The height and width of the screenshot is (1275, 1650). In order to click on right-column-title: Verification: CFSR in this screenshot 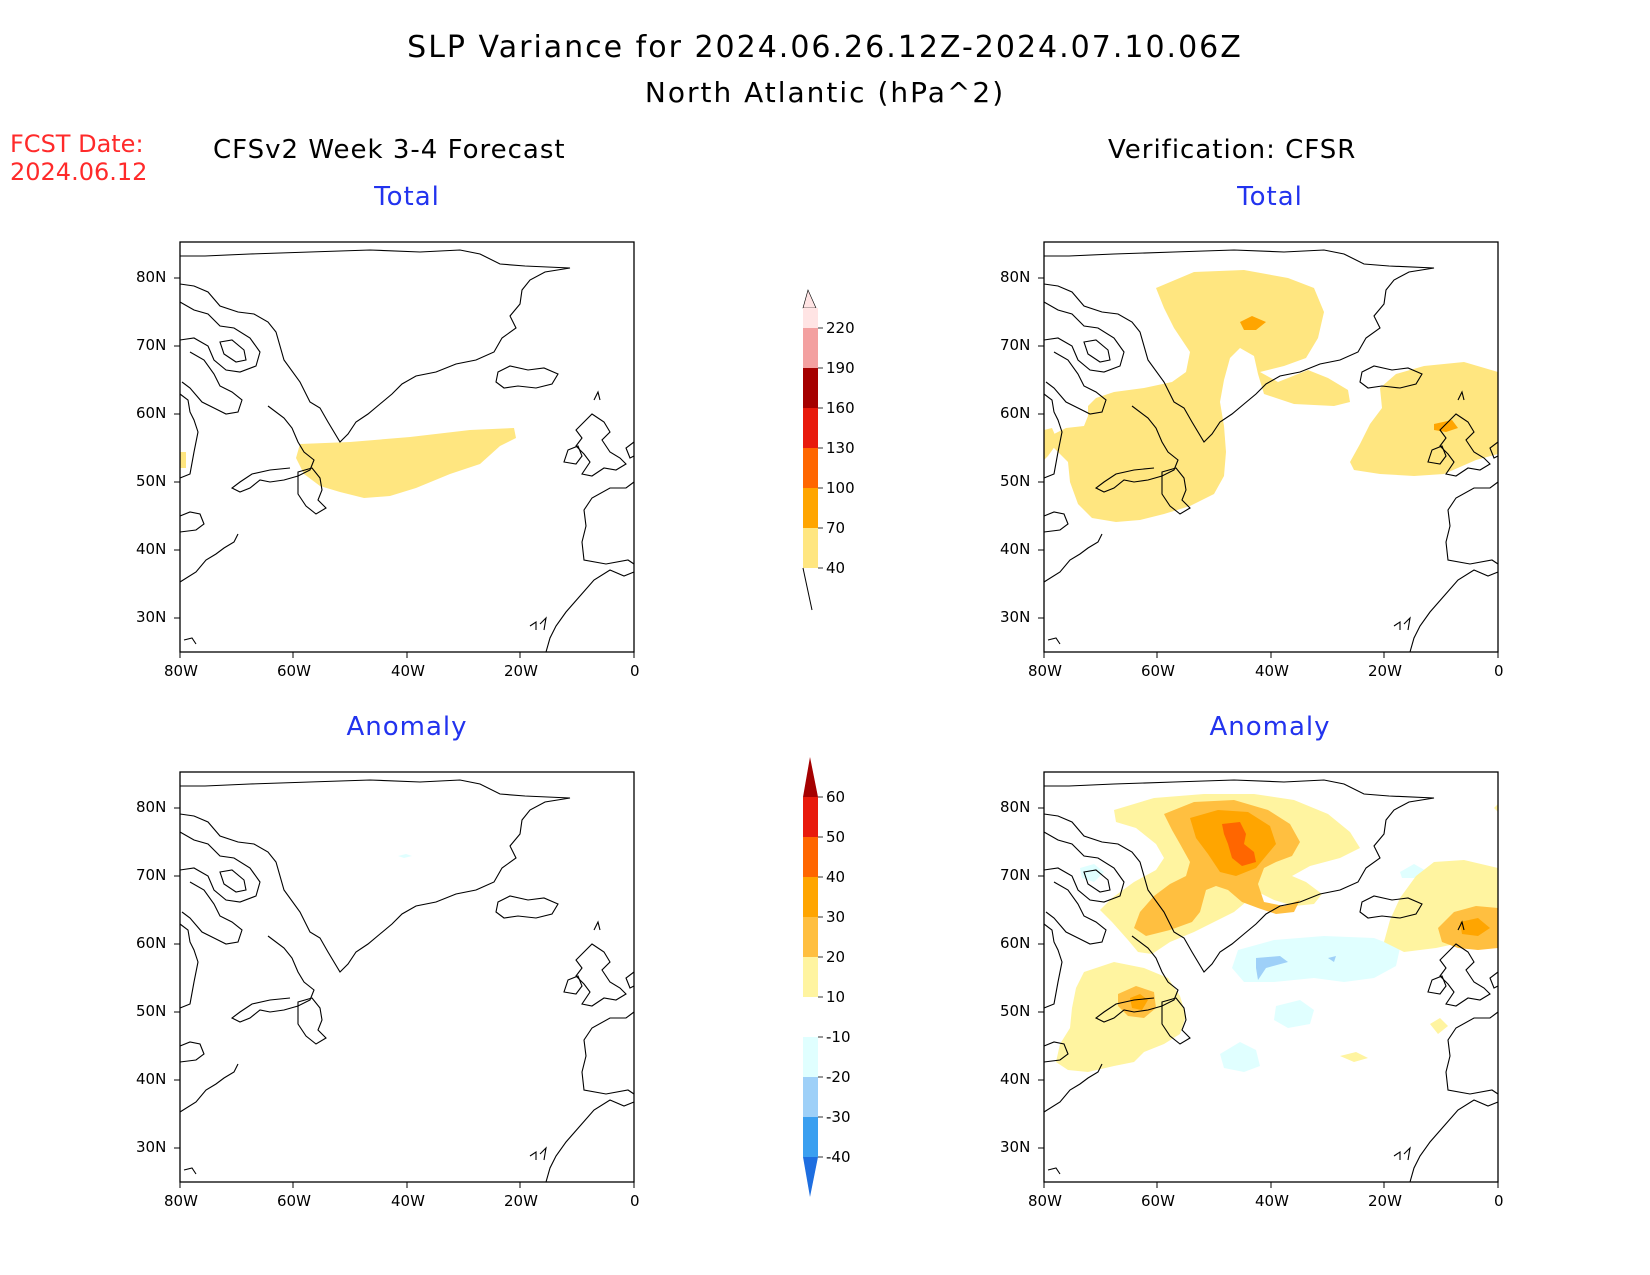, I will do `click(1232, 150)`.